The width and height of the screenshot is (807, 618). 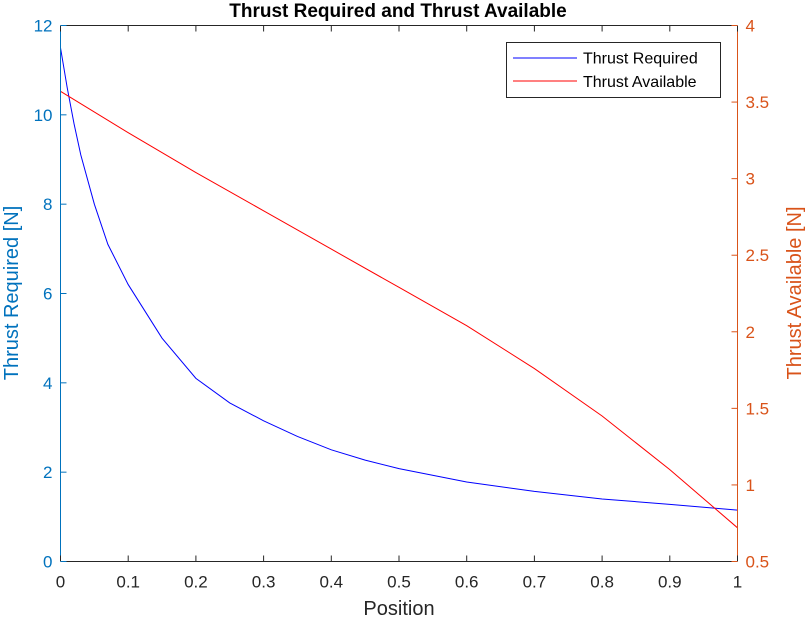 What do you see at coordinates (758, 408) in the screenshot?
I see `right-y-tick-label: 1.5` at bounding box center [758, 408].